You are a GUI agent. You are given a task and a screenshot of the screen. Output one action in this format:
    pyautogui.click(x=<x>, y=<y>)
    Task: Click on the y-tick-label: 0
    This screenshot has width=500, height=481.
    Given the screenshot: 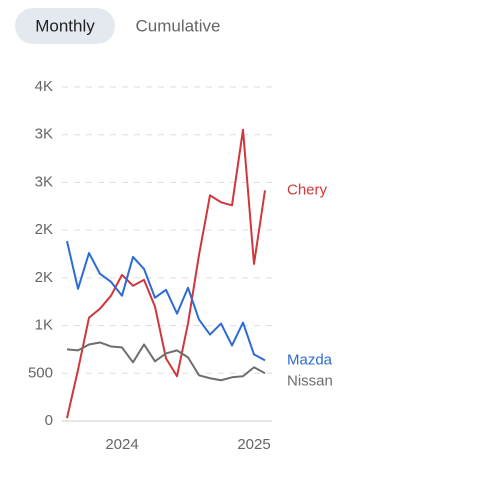 What is the action you would take?
    pyautogui.click(x=49, y=420)
    